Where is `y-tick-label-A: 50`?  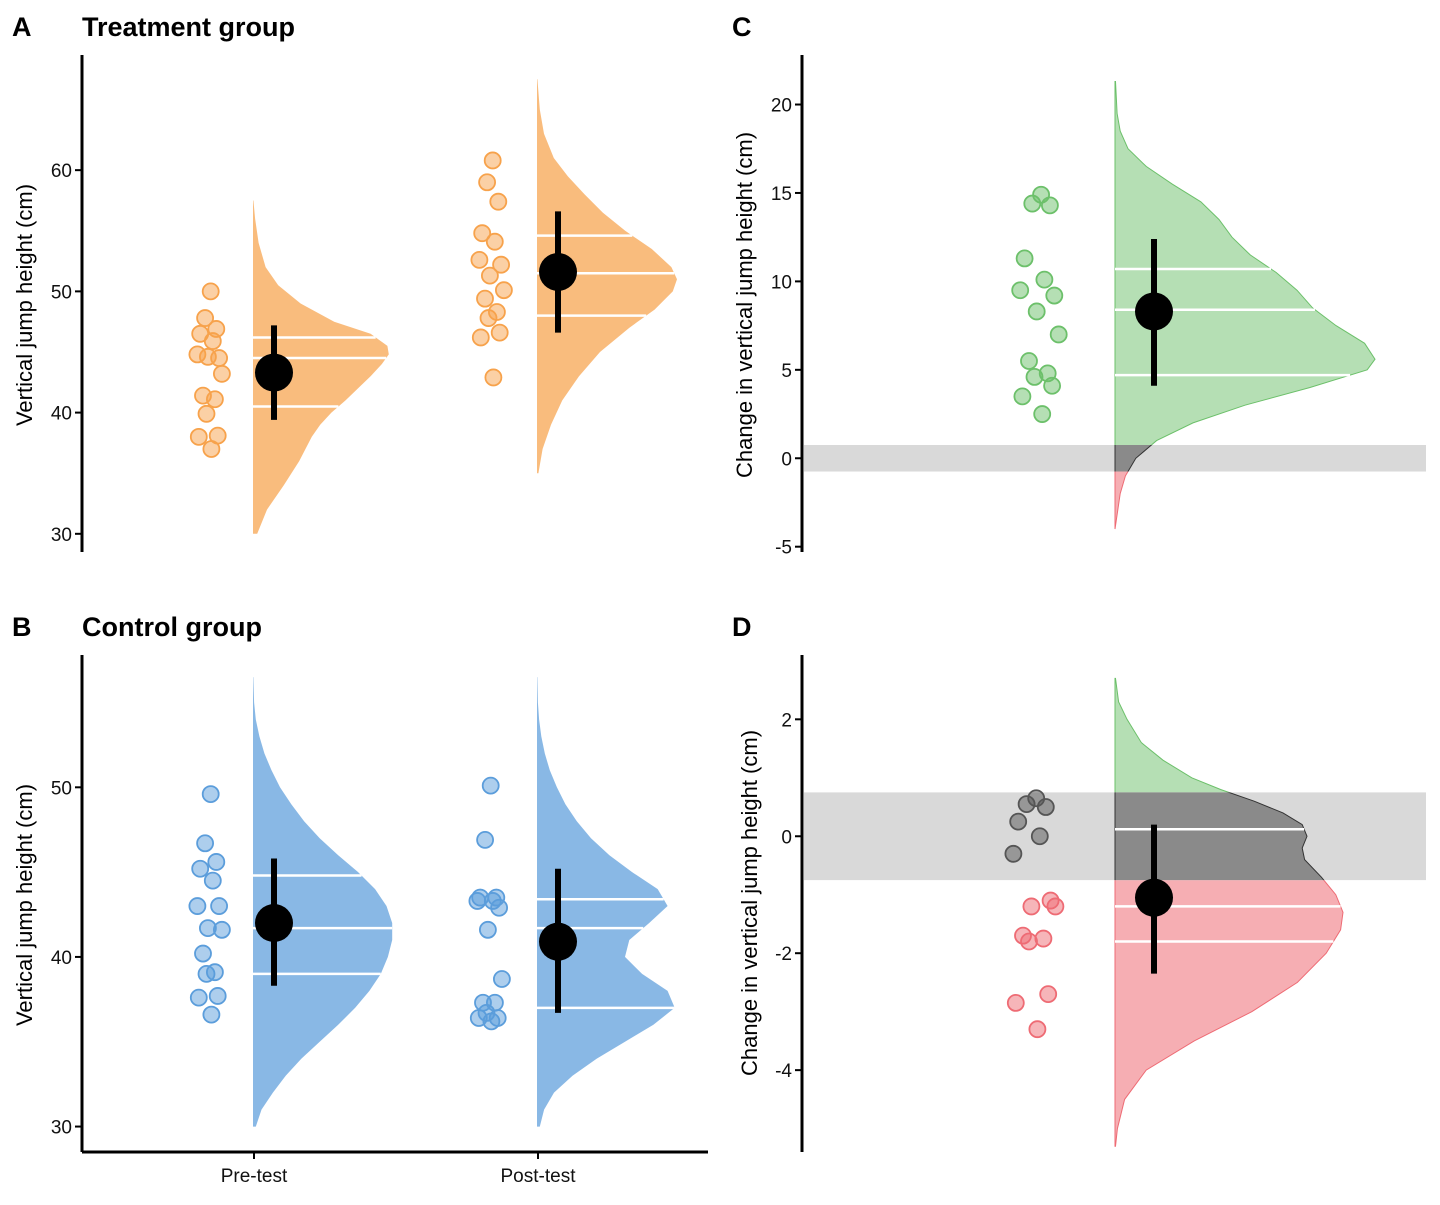
y-tick-label-A: 50 is located at coordinates (61, 292).